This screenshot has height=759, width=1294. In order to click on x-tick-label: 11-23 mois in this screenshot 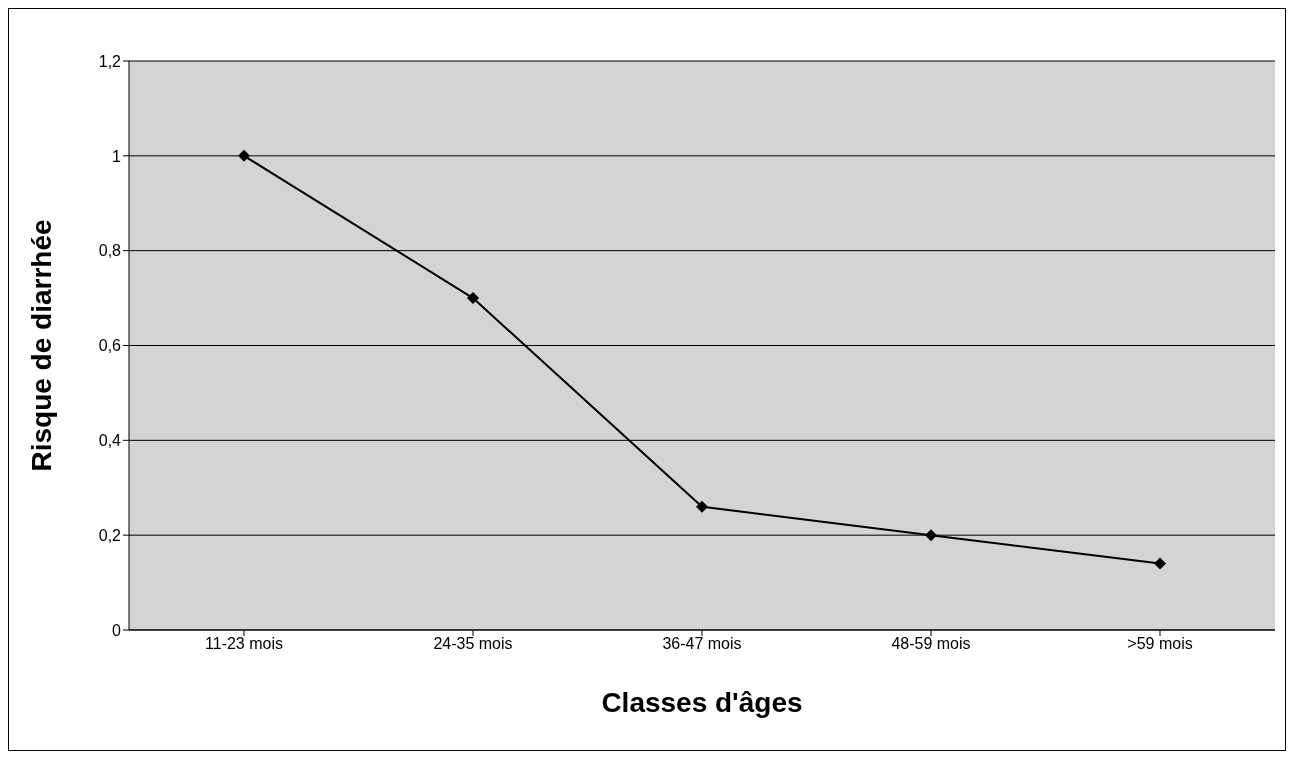, I will do `click(244, 644)`.